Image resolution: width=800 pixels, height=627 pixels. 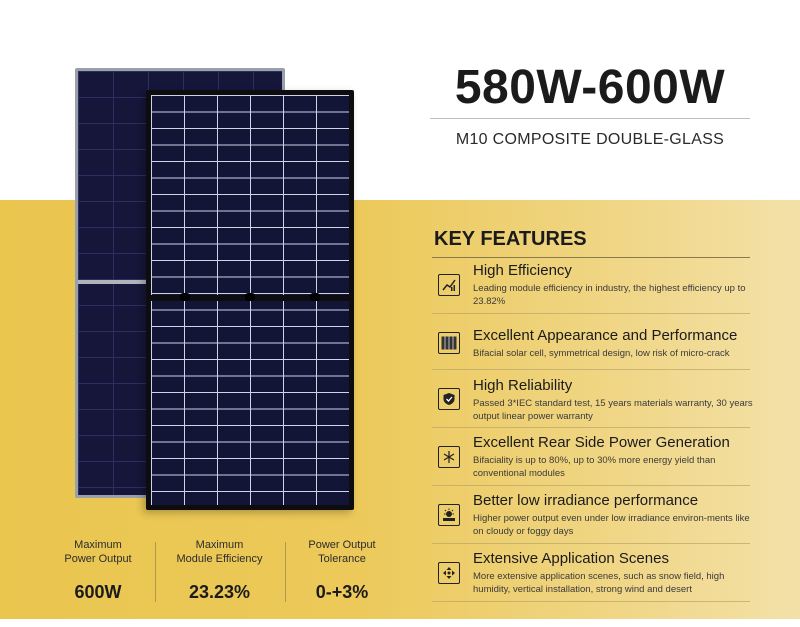 What do you see at coordinates (449, 573) in the screenshot?
I see `application-scenes-icon` at bounding box center [449, 573].